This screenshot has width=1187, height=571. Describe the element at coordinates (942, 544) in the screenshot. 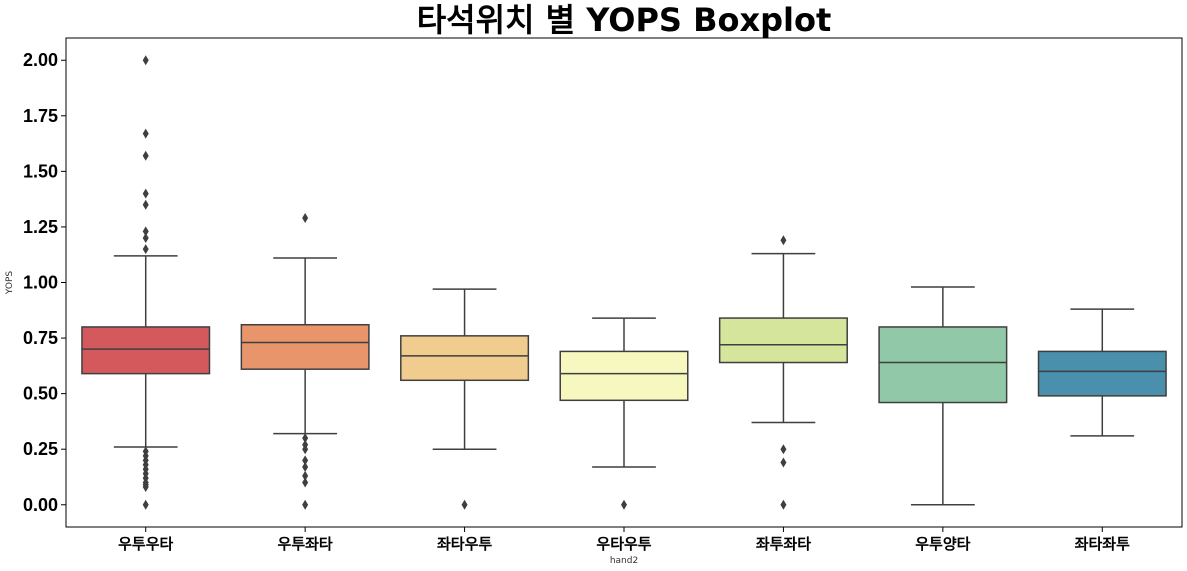

I see `x-tick-label: 우투양타` at that location.